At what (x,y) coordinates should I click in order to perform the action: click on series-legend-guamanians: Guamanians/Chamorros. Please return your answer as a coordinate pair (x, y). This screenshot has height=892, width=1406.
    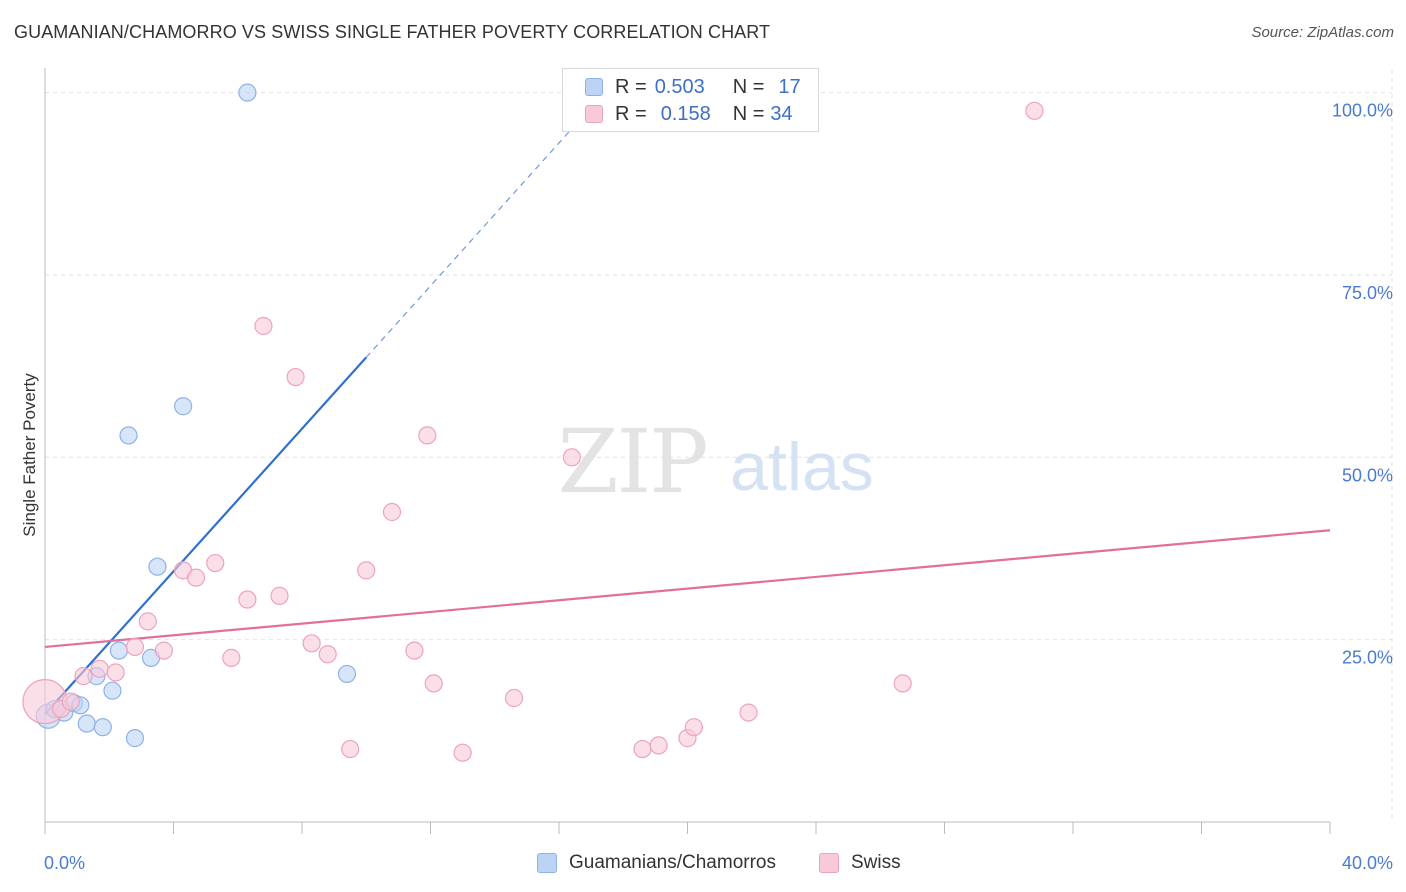
    Looking at the image, I should click on (656, 863).